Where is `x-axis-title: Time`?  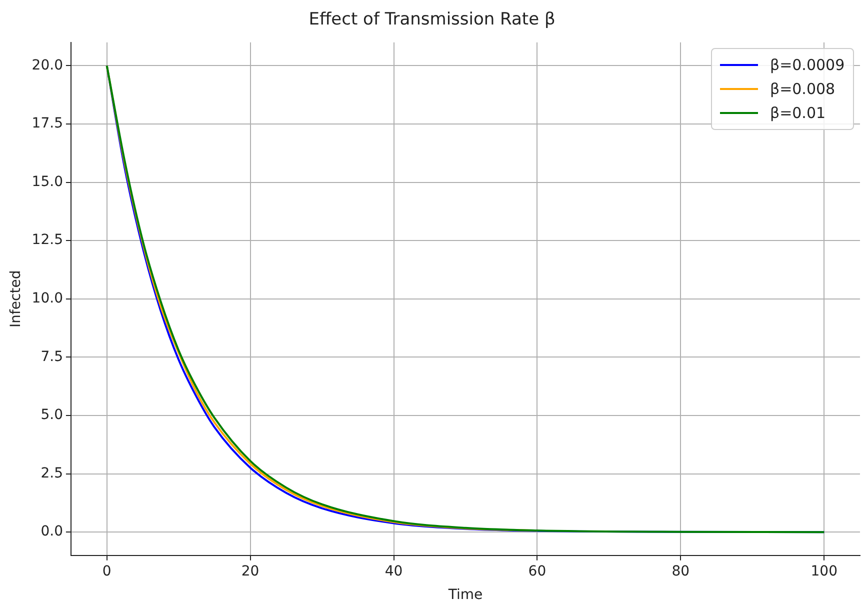 x-axis-title: Time is located at coordinates (465, 595).